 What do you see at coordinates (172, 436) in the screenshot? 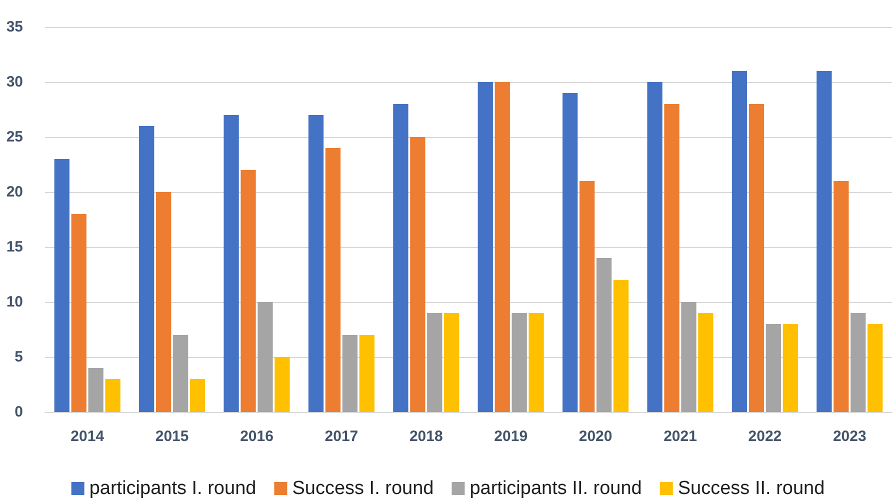
I see `x-tick-label: 2015` at bounding box center [172, 436].